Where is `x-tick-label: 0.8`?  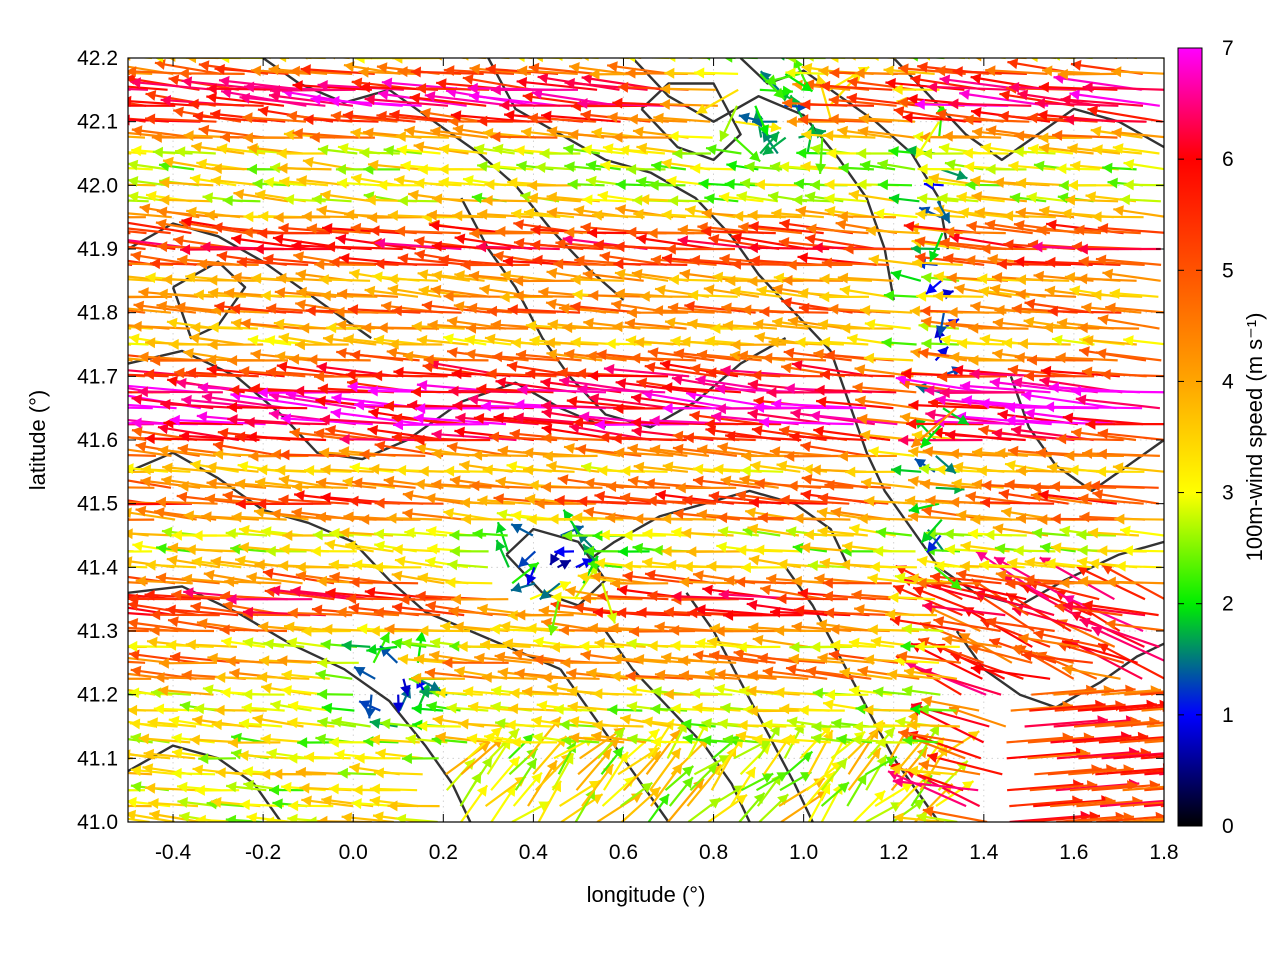 x-tick-label: 0.8 is located at coordinates (713, 852).